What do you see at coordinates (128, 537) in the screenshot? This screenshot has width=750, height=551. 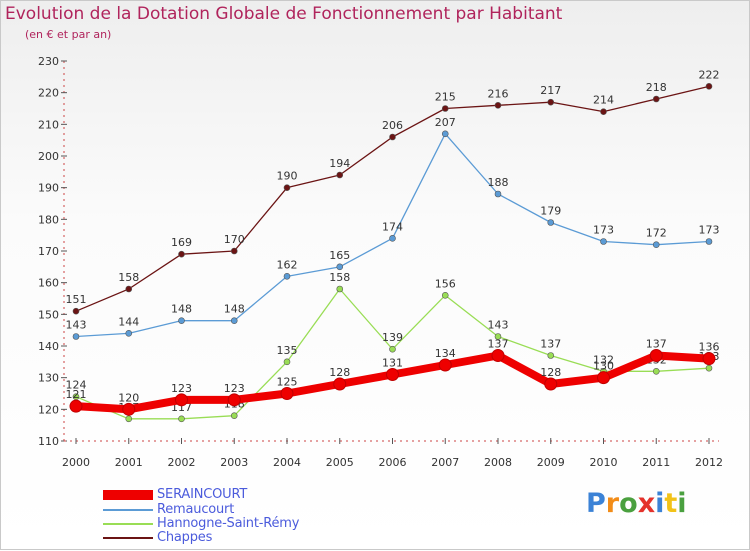 I see `legend-swatch-chappes` at bounding box center [128, 537].